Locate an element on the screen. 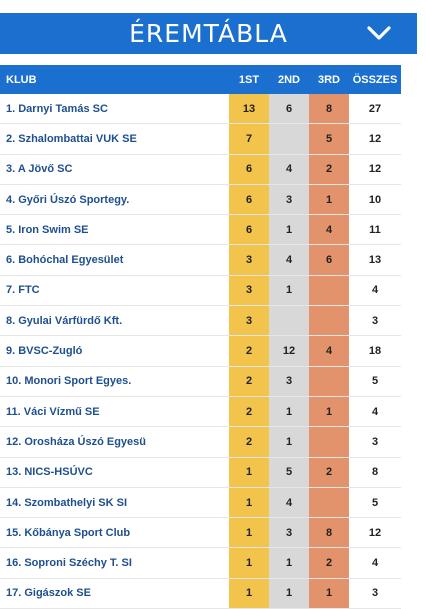 The image size is (426, 609). table-row: 12. Orosháza Úszó Egyesü 2 1 3 is located at coordinates (200, 442).